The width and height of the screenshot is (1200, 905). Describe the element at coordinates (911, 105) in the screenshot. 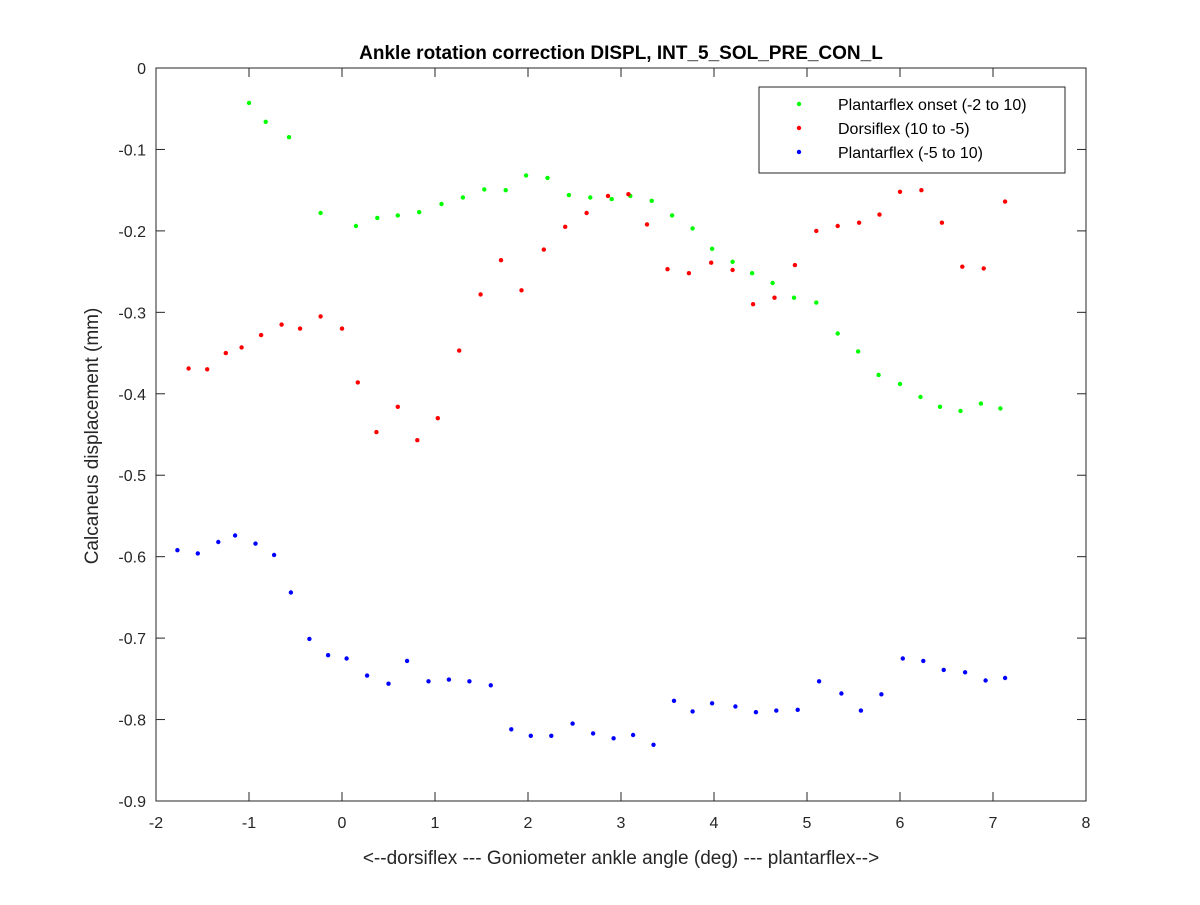

I see `legend-item: Plantarflex onset (-2 to 10)` at that location.